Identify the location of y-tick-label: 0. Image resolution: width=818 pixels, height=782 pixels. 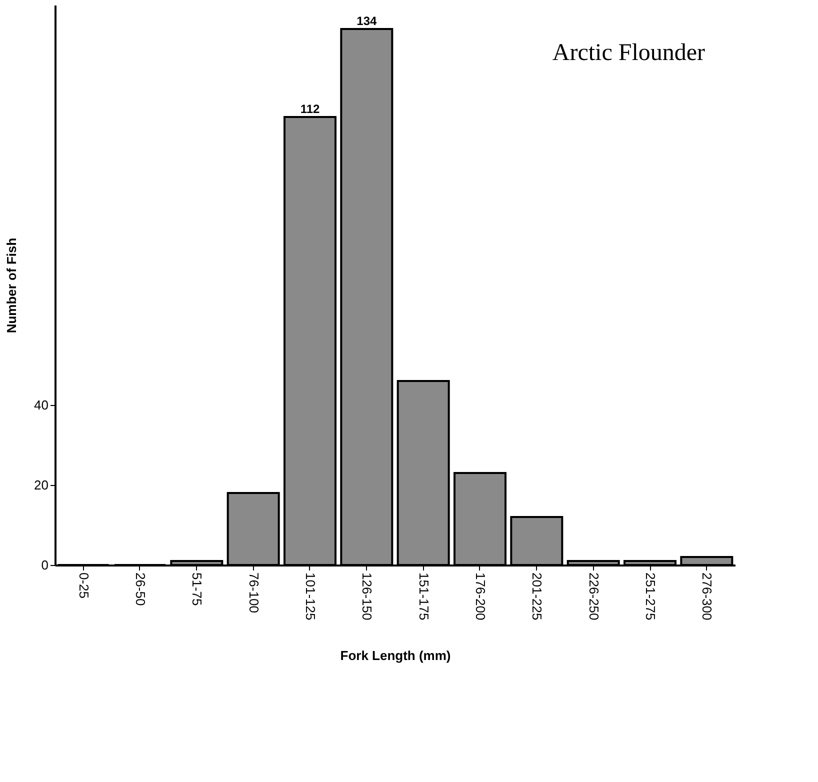
(44, 565).